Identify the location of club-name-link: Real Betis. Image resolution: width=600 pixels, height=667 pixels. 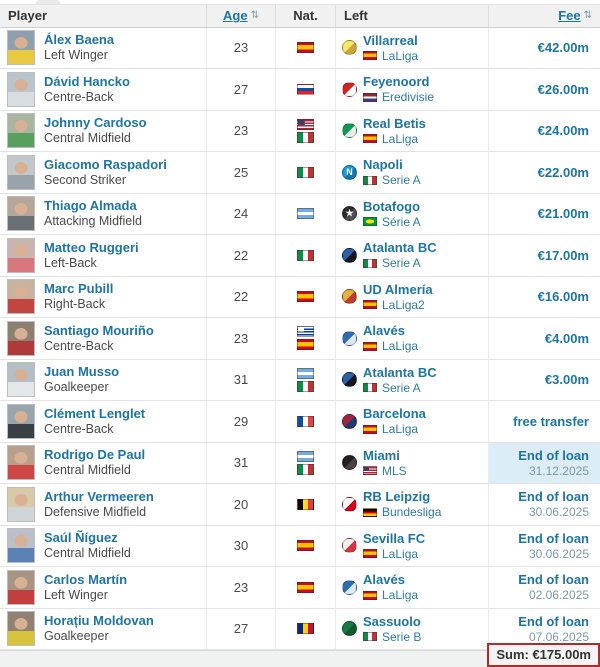
(394, 123).